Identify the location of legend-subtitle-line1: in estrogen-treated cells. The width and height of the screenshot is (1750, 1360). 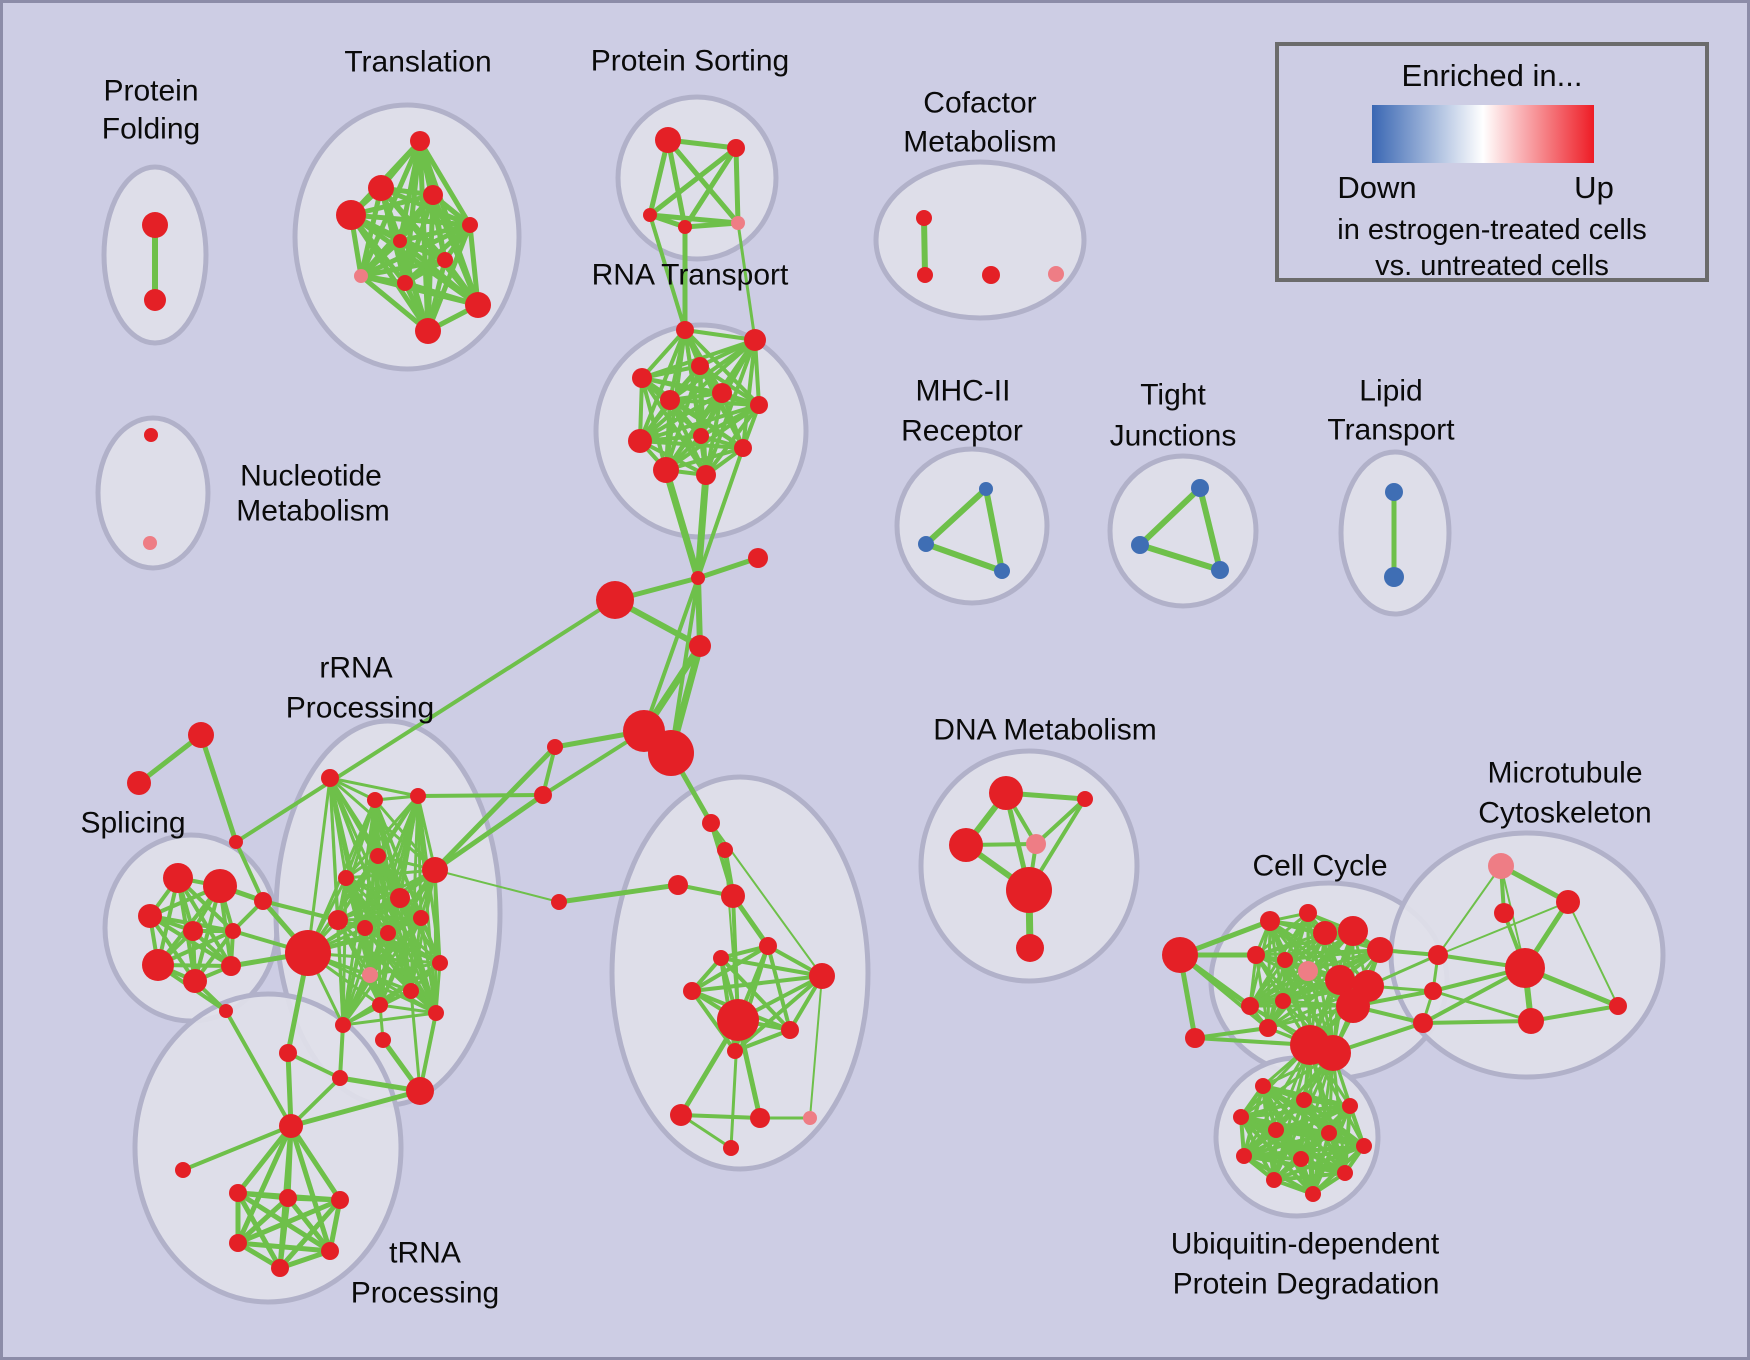
(1492, 230).